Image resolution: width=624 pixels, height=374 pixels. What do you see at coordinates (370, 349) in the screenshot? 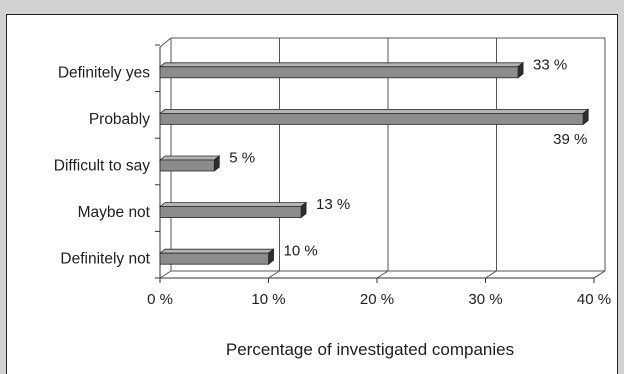
I see `x-axis-title: Percentage of investigated companies` at bounding box center [370, 349].